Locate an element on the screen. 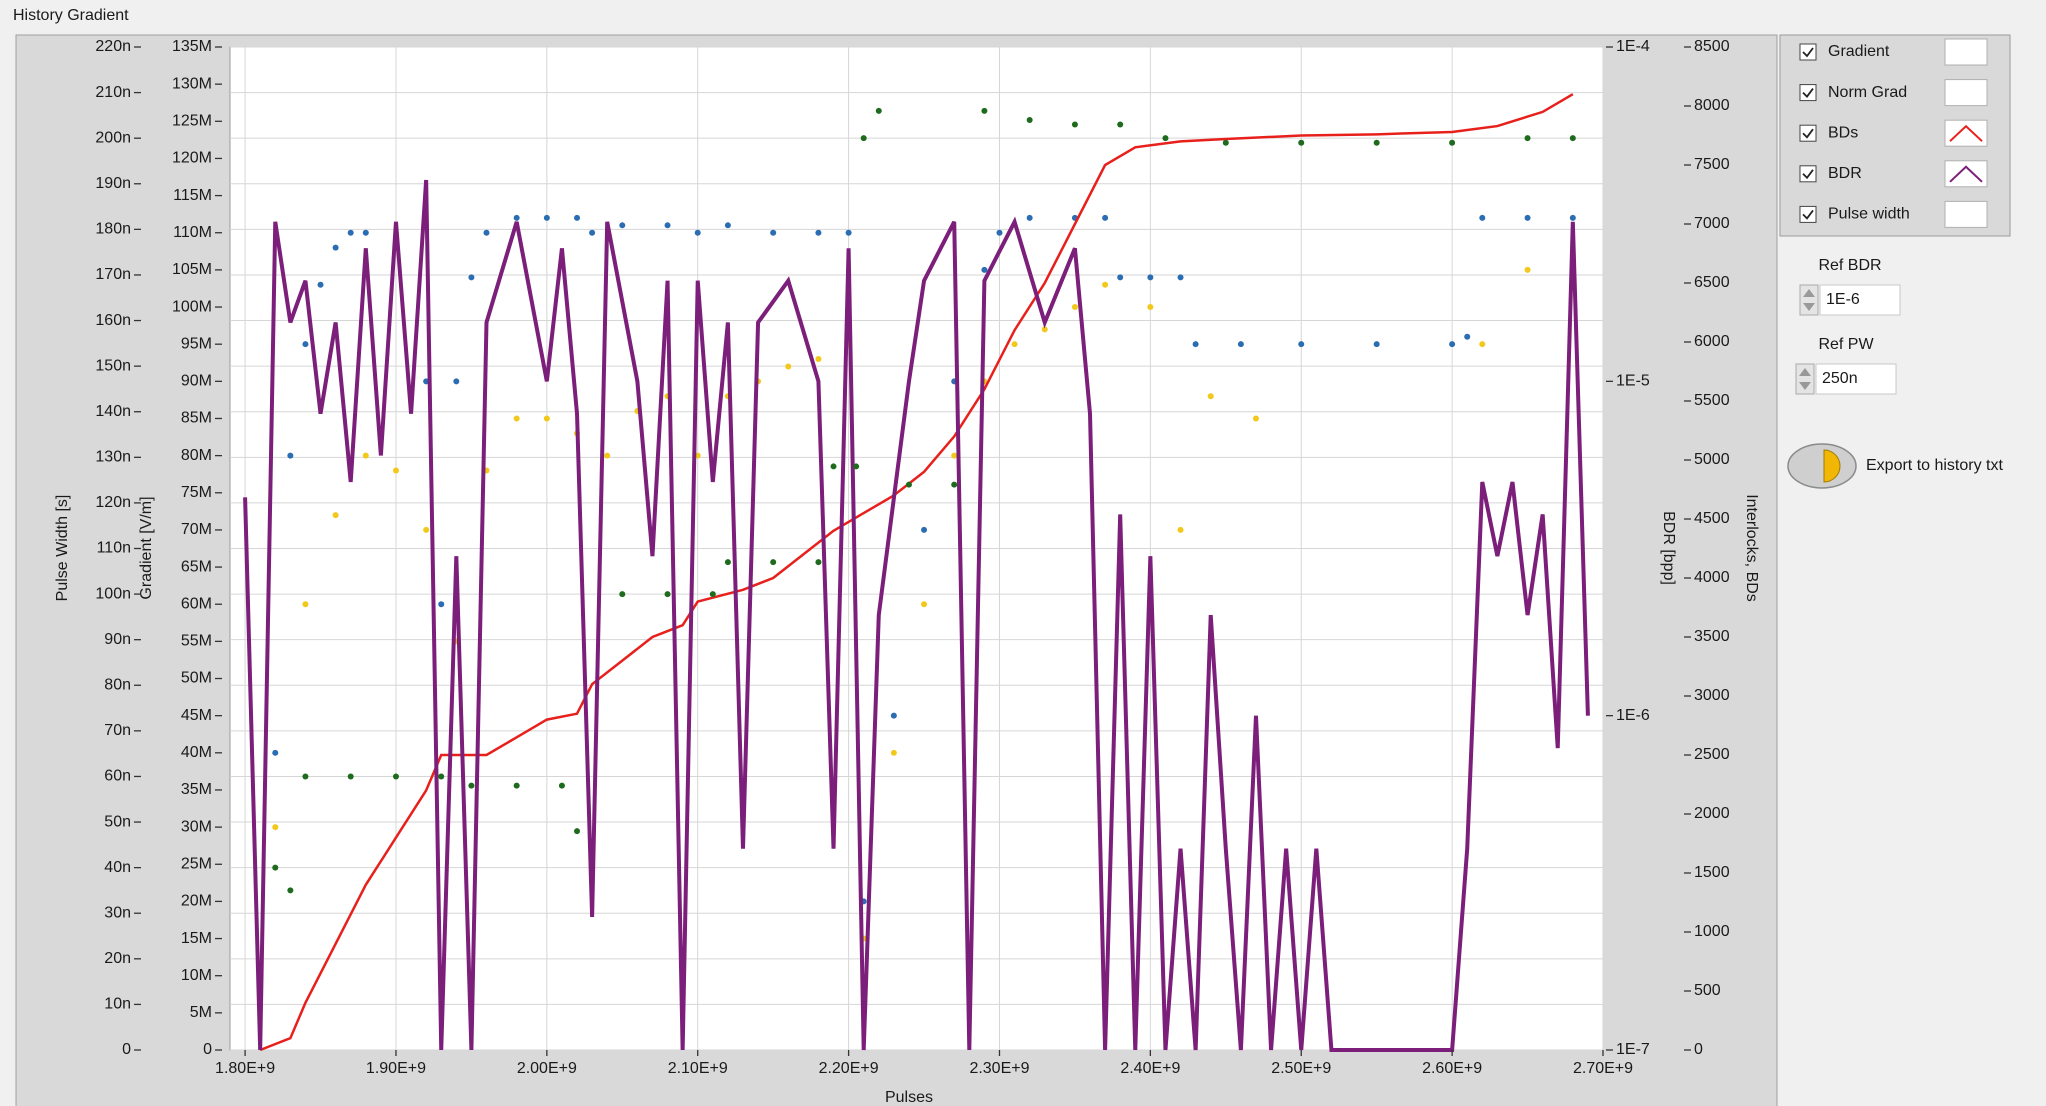 The image size is (2046, 1106). y-tick-label: 5500 is located at coordinates (1712, 400).